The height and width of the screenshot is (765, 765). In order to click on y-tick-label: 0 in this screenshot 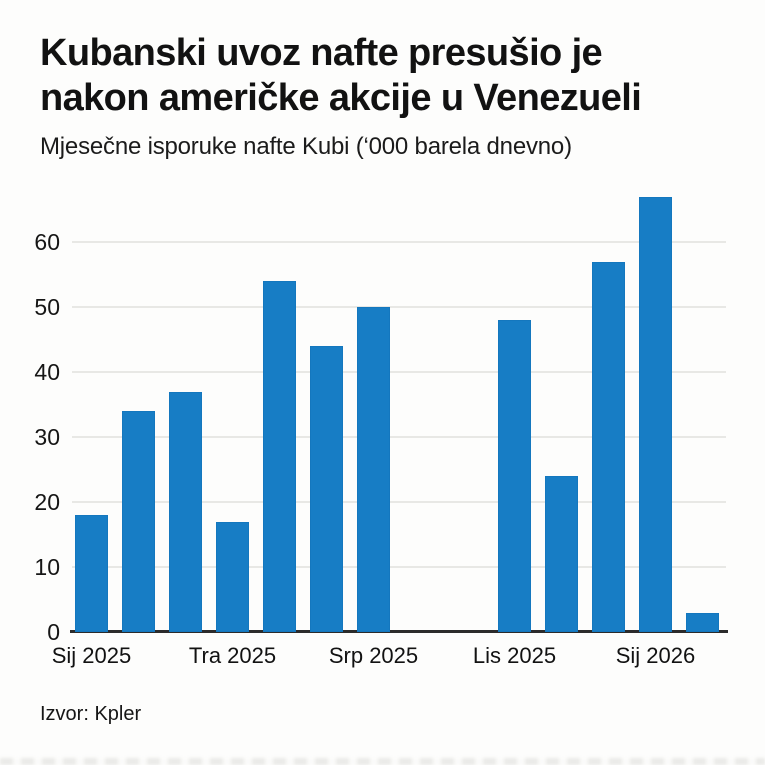, I will do `click(53, 632)`.